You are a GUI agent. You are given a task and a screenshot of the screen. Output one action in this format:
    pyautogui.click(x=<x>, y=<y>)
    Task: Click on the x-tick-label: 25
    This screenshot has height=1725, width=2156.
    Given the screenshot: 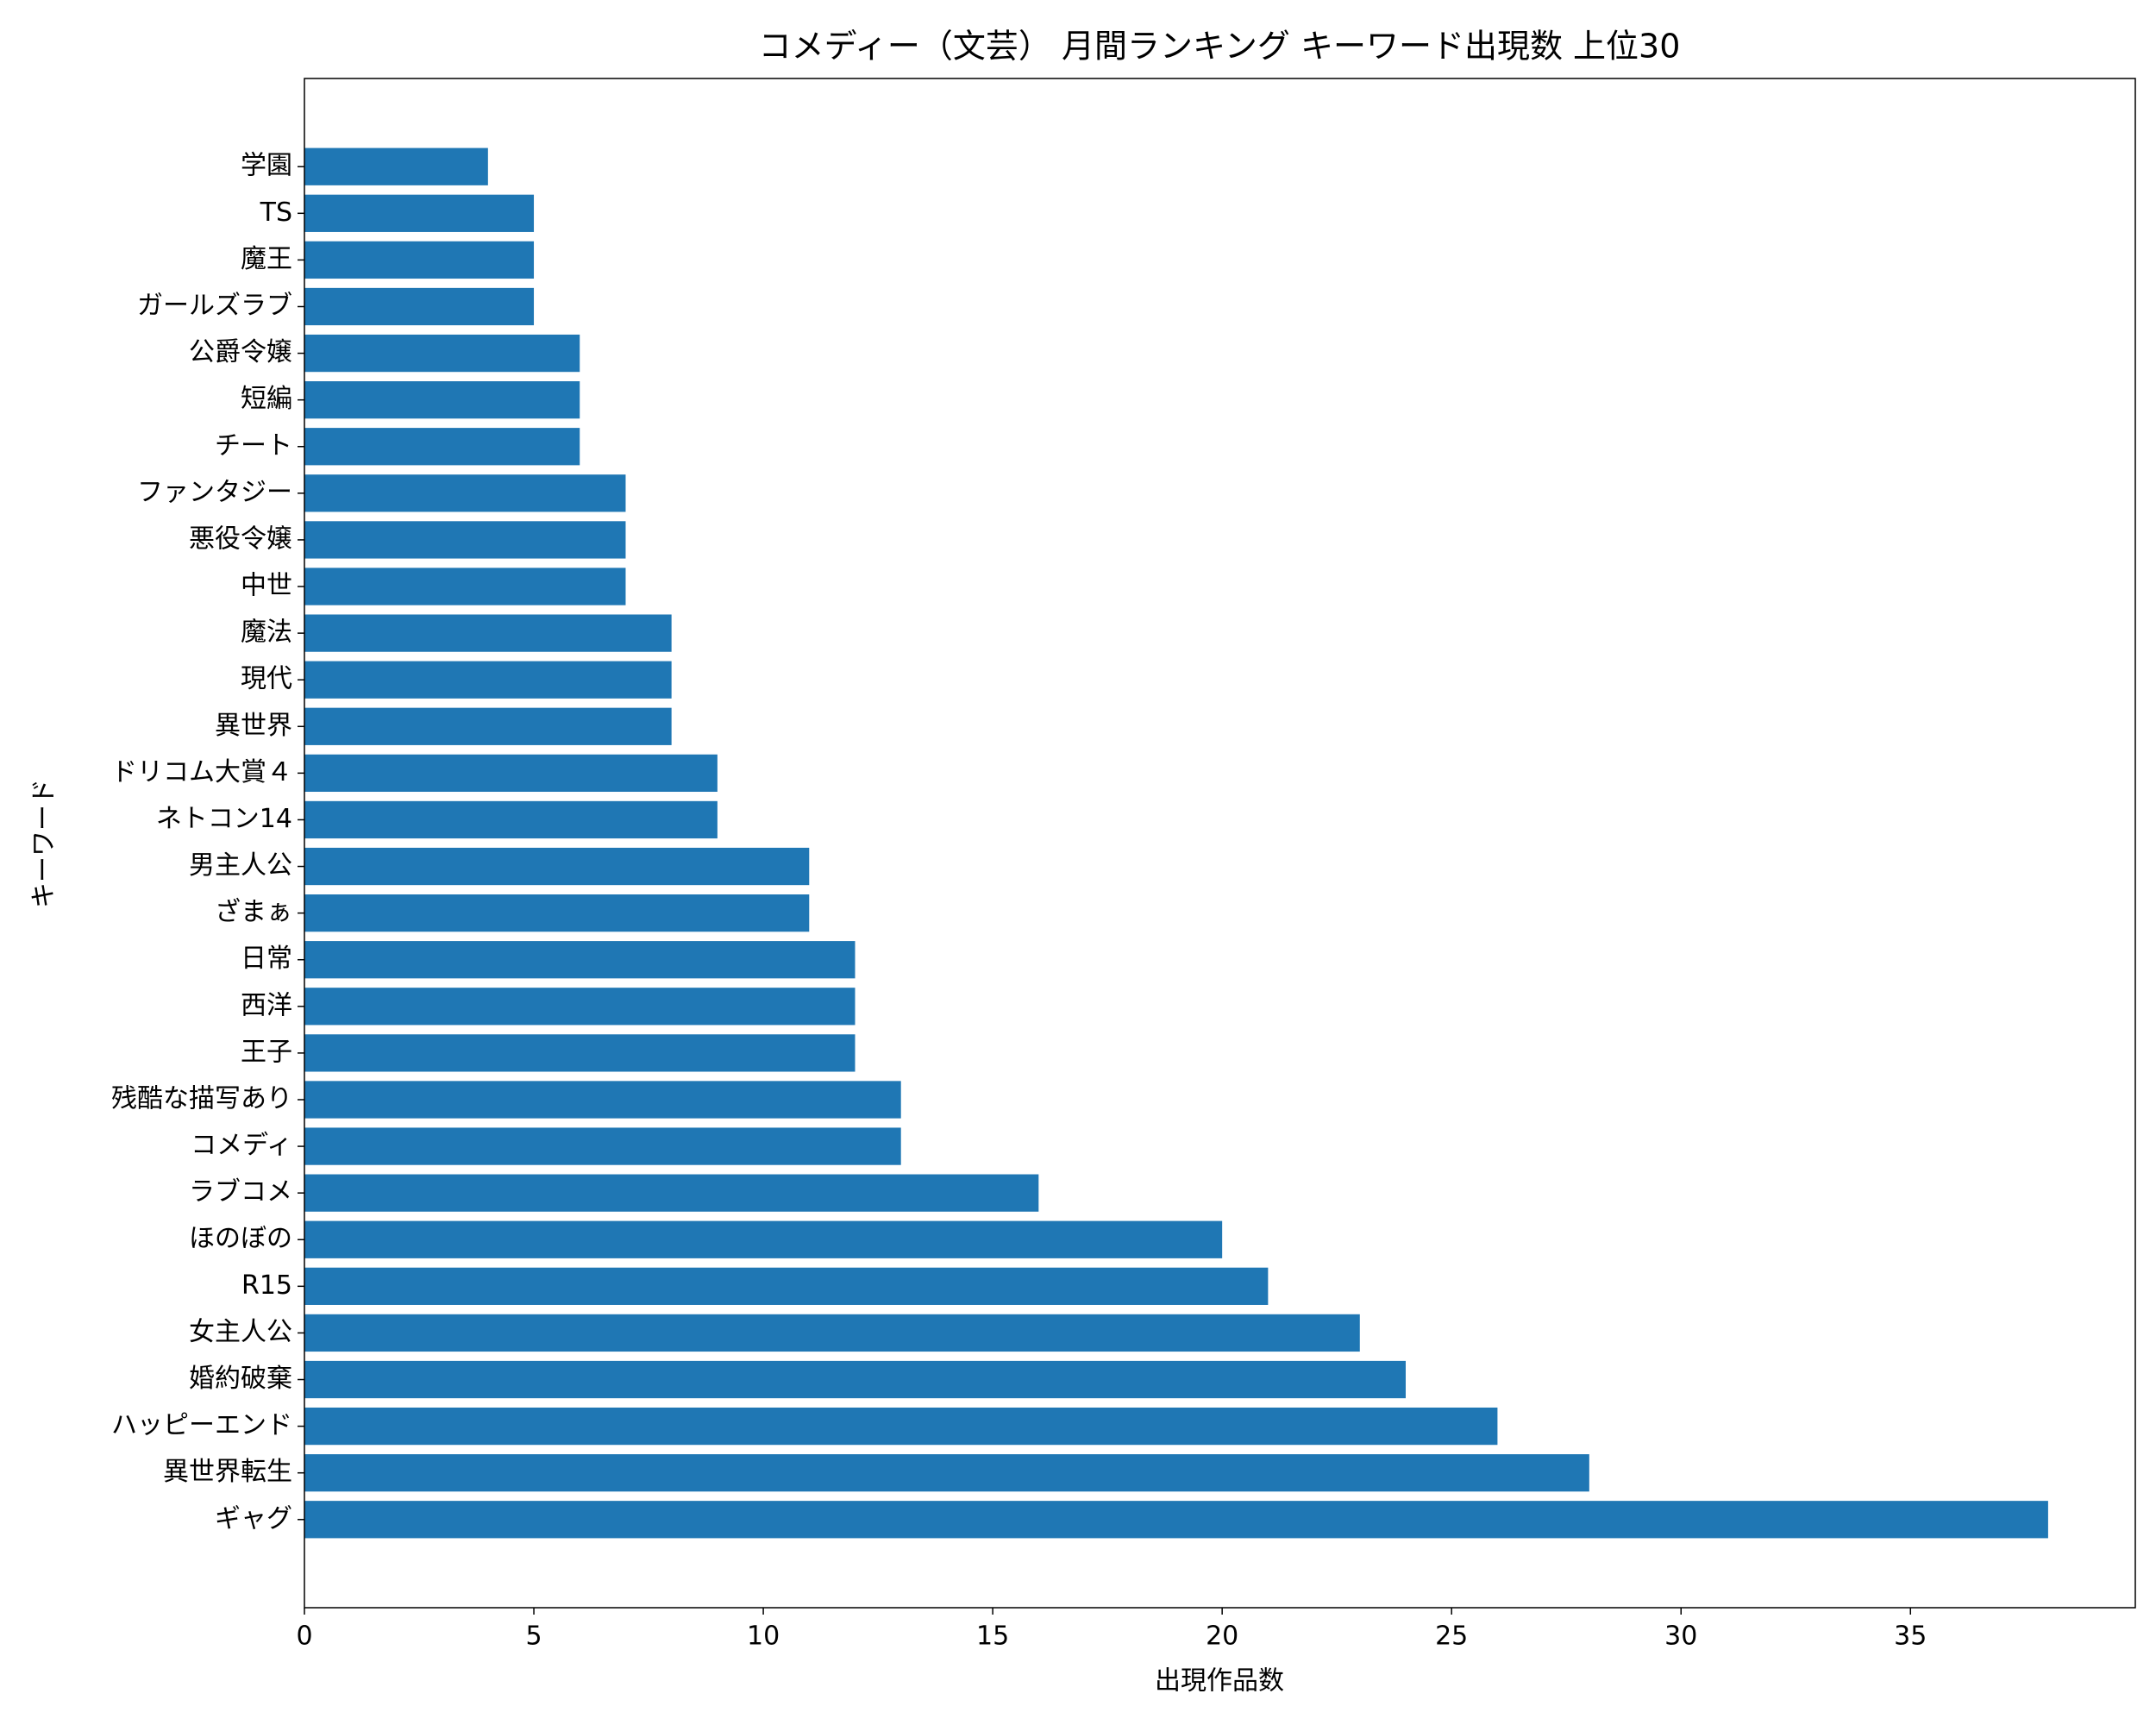 What is the action you would take?
    pyautogui.click(x=1451, y=1637)
    